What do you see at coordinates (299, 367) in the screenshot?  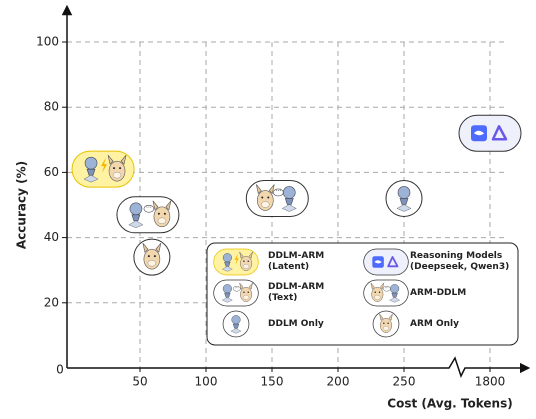 I see `x-axis` at bounding box center [299, 367].